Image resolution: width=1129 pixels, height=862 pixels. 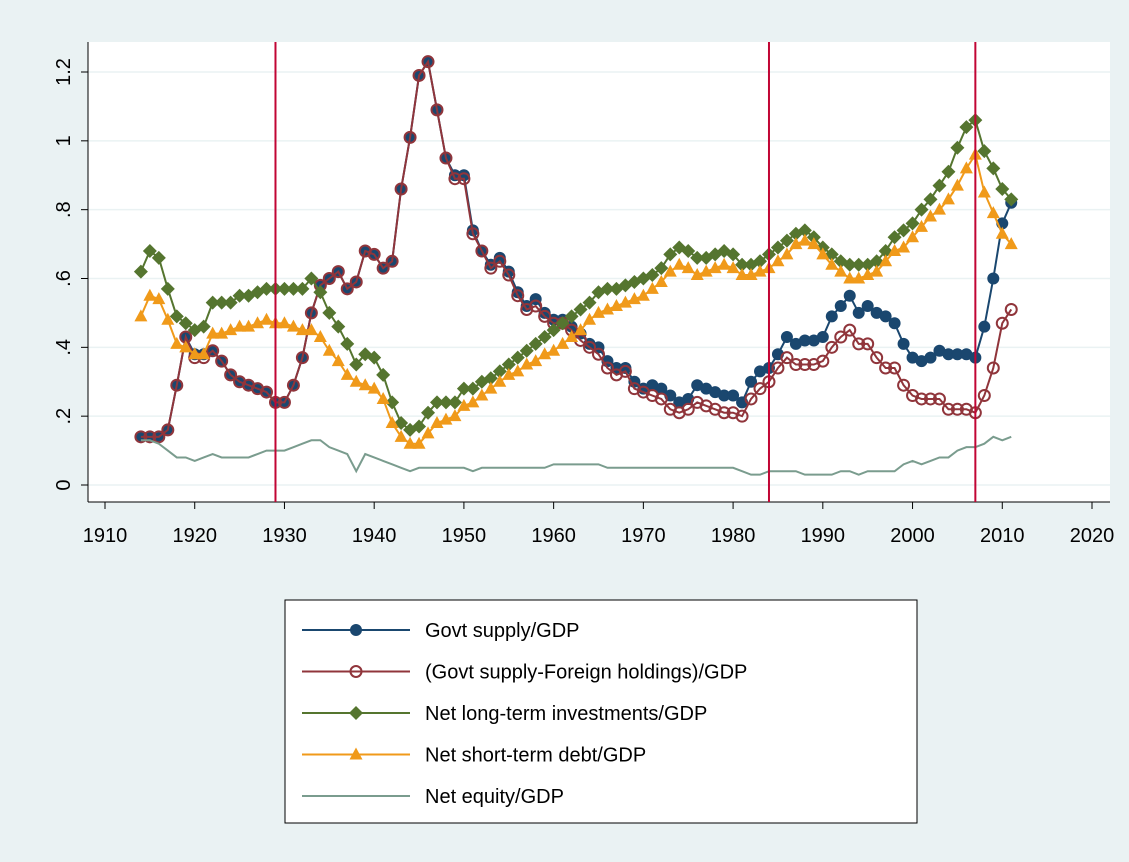 I want to click on x-tick-label: 1910, so click(x=105, y=536).